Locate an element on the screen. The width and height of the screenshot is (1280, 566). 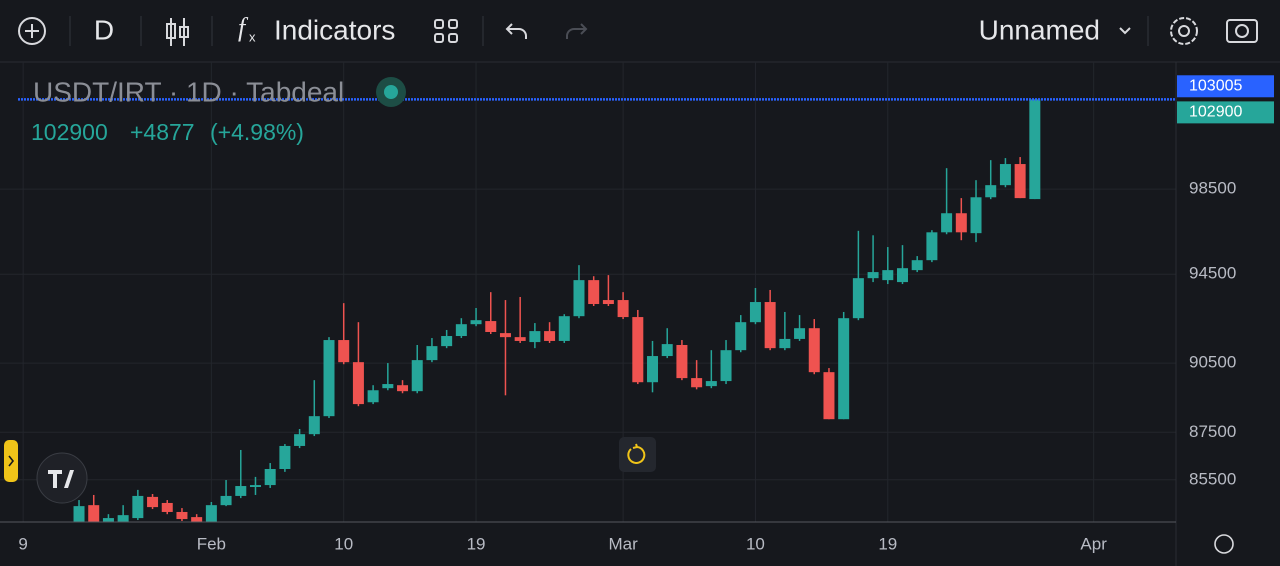
price-label: 103005 is located at coordinates (1215, 86).